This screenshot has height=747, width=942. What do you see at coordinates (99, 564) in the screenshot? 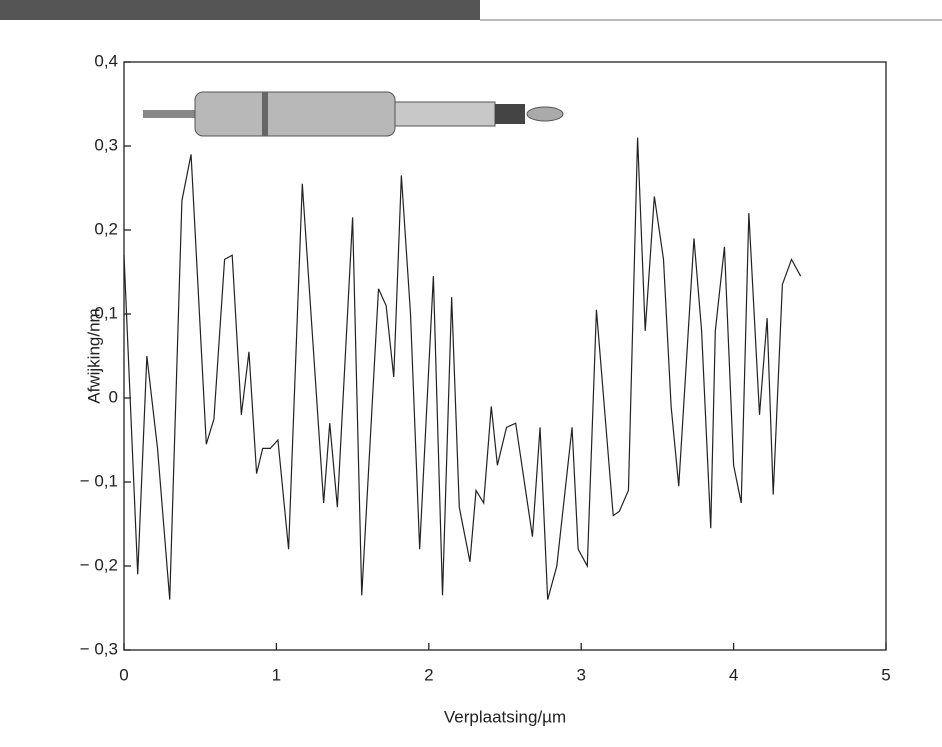
I see `y-tick-label: − 0,2` at bounding box center [99, 564].